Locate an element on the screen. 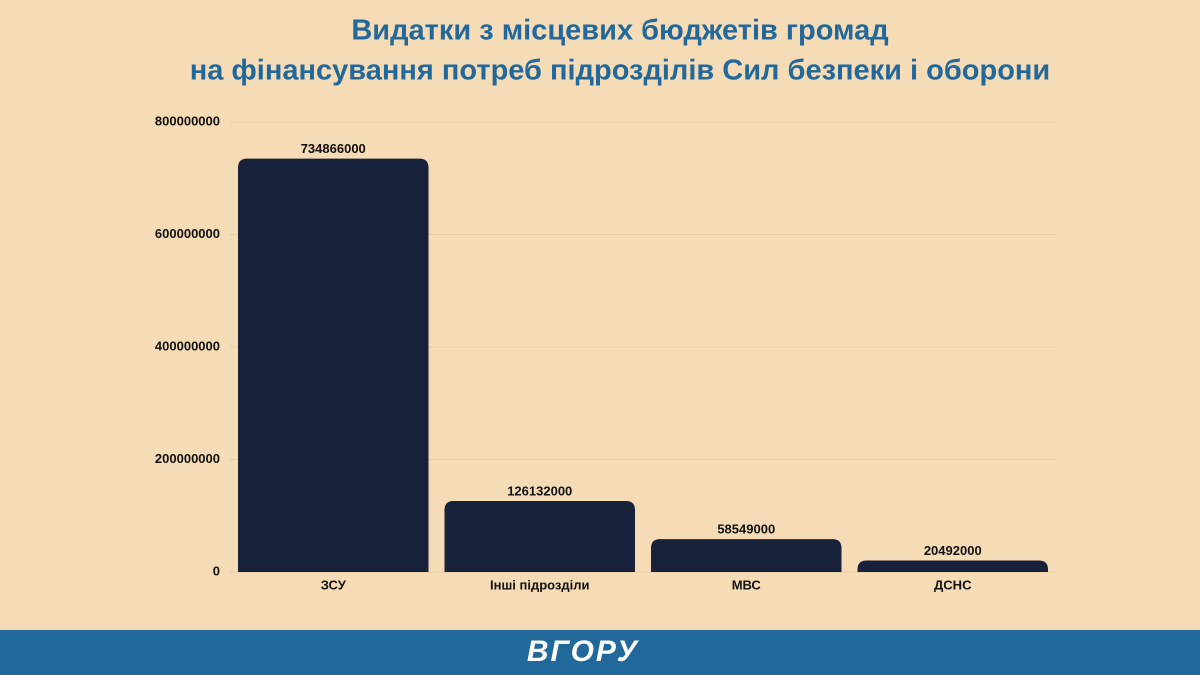 The height and width of the screenshot is (675, 1200). value-label: 734866000 is located at coordinates (333, 148).